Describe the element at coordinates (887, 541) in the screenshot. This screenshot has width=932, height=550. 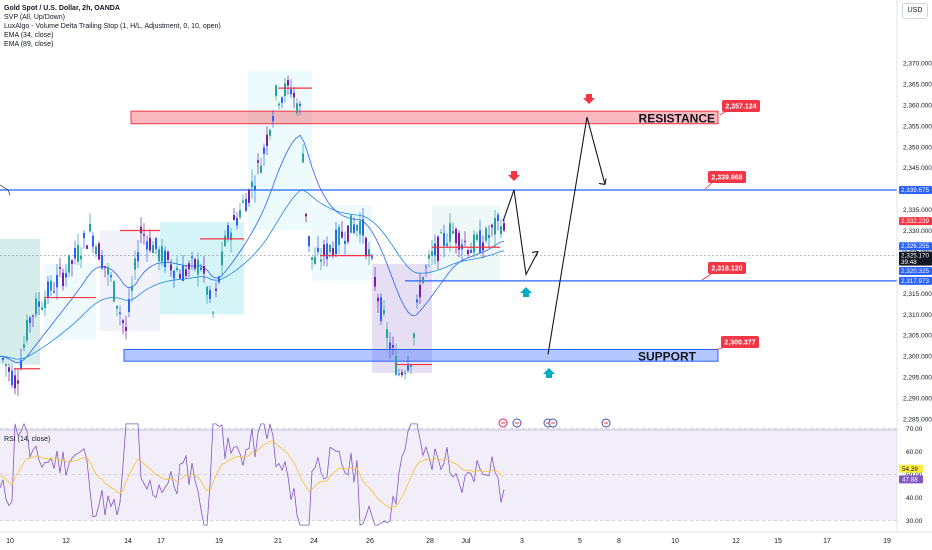
I see `time-tick-label: 19` at that location.